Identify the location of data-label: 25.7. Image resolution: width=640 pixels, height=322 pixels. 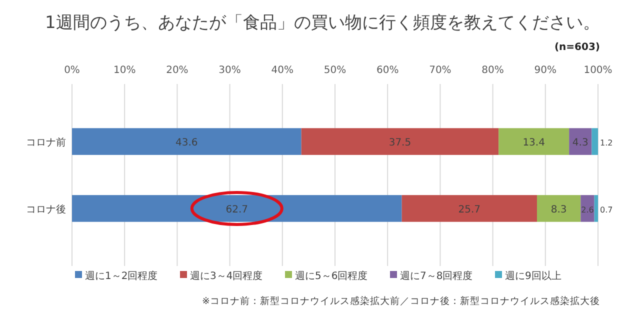
(469, 210).